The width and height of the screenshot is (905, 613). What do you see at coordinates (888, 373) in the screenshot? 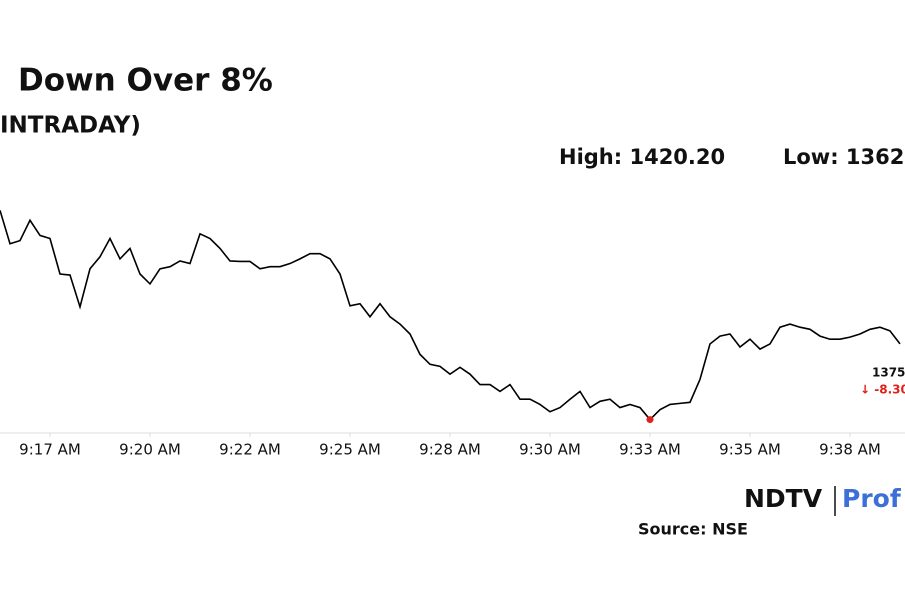
I see `last-value-label: 1375.` at bounding box center [888, 373].